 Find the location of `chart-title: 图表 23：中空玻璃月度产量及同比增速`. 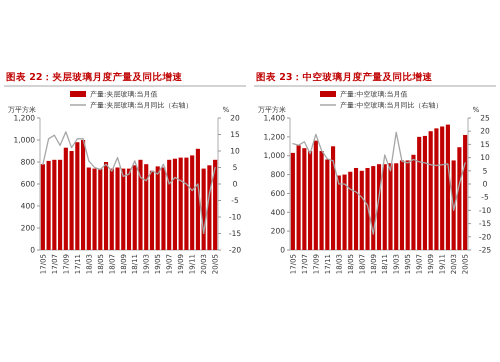

chart-title: 图表 23：中空玻璃月度产量及同比增速 is located at coordinates (345, 77).